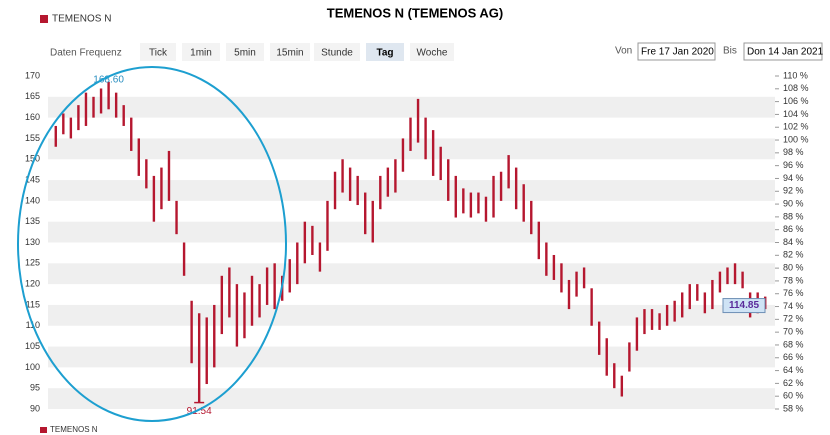 The image size is (830, 435). I want to click on y-tick-label: 145, so click(32, 179).